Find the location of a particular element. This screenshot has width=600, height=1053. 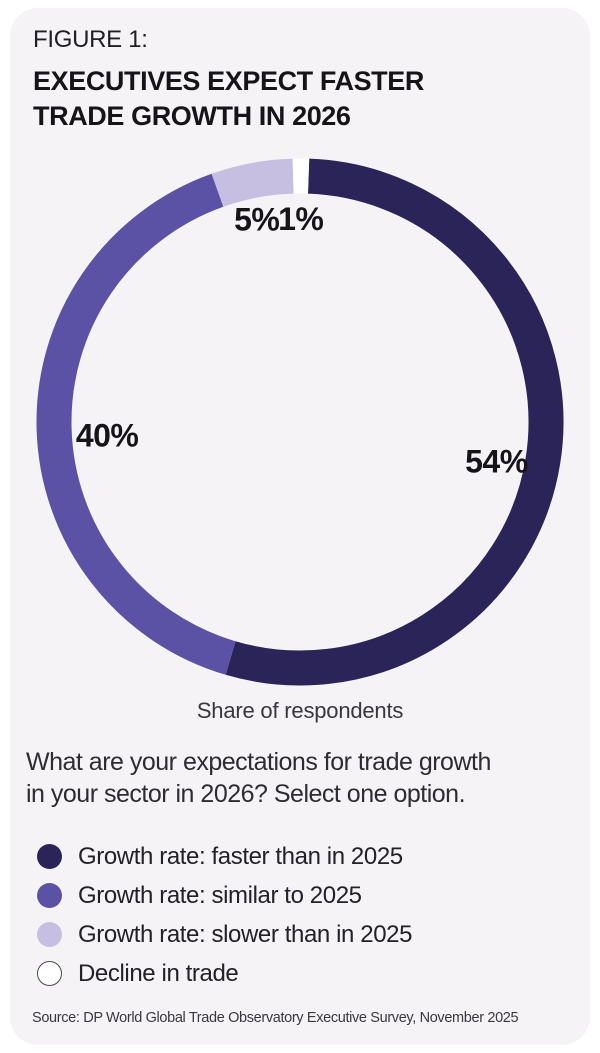

legend-item-2: Growth rate: similar to 2025 is located at coordinates (224, 895).